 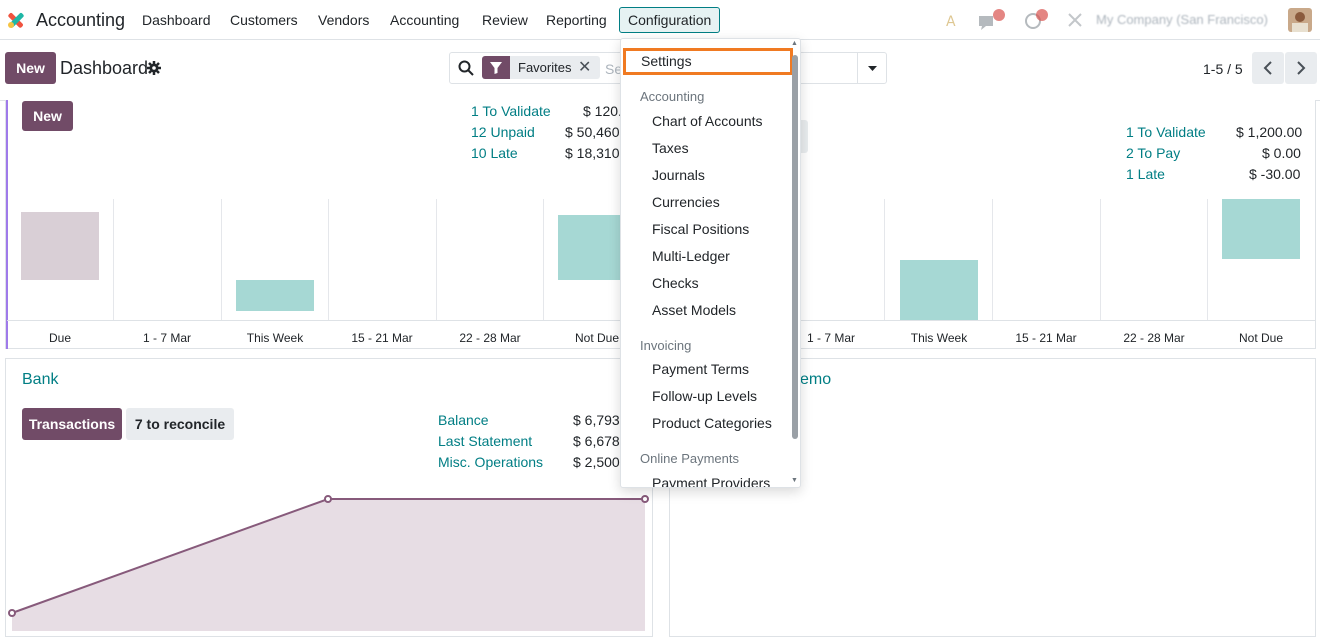 I want to click on pager-value: 1-5 / 5, so click(x=1223, y=69).